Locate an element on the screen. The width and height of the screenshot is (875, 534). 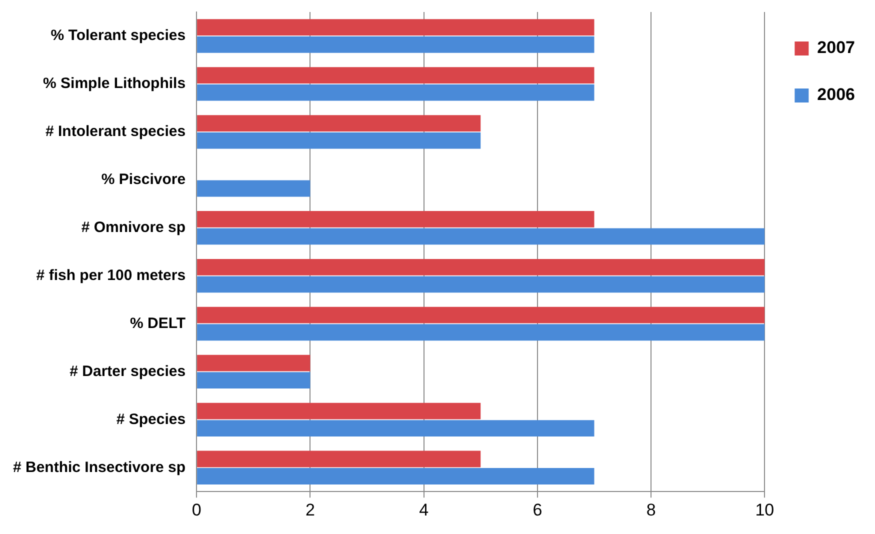
y-tick-label: # Darter species is located at coordinates (128, 371).